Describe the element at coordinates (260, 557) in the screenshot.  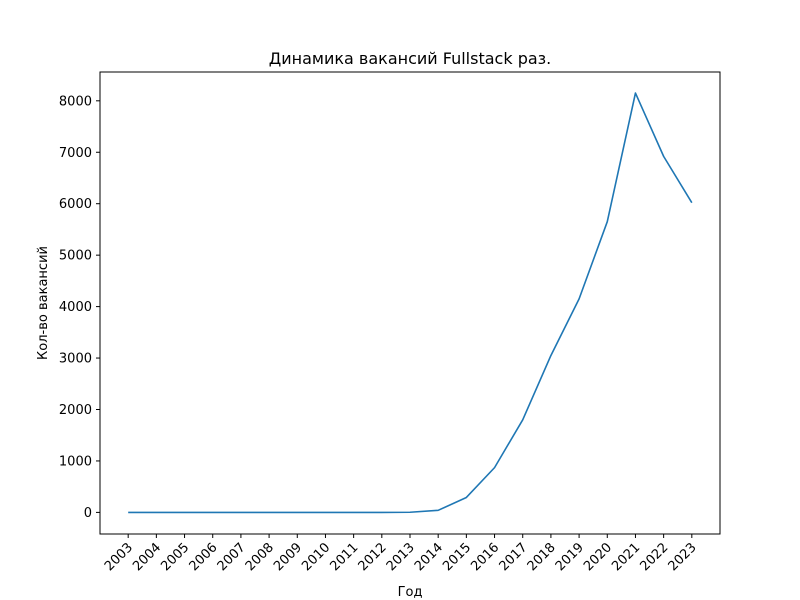
I see `x-tick-label: 2008` at that location.